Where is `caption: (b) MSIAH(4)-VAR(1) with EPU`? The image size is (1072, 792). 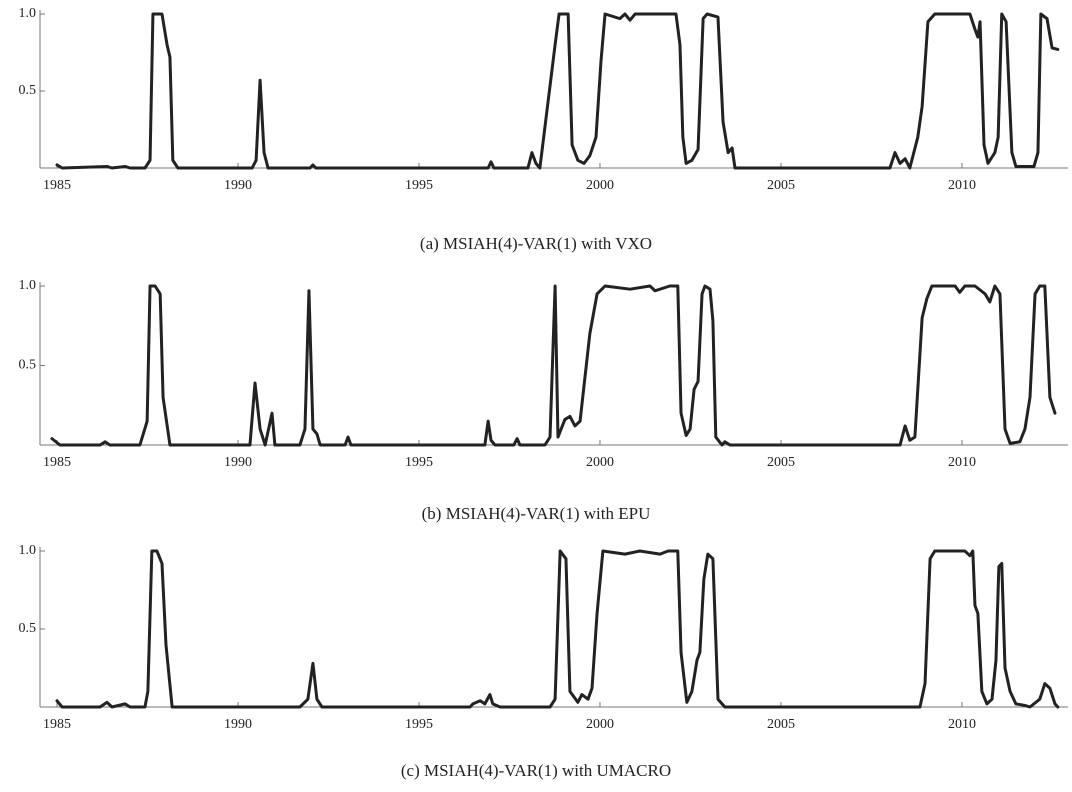 caption: (b) MSIAH(4)-VAR(1) with EPU is located at coordinates (536, 513).